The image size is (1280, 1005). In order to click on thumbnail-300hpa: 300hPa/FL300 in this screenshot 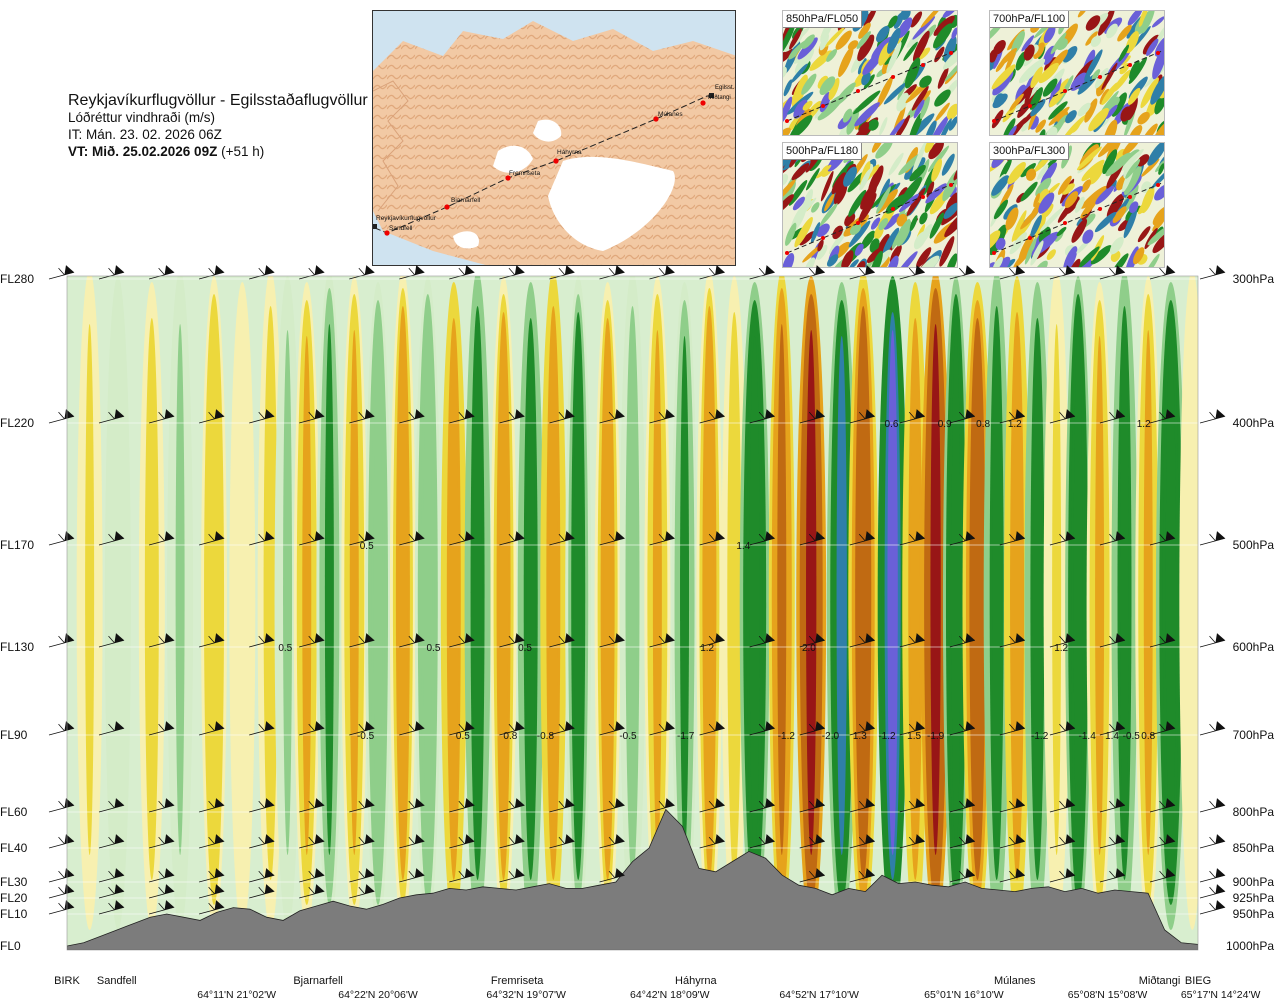, I will do `click(1077, 205)`.